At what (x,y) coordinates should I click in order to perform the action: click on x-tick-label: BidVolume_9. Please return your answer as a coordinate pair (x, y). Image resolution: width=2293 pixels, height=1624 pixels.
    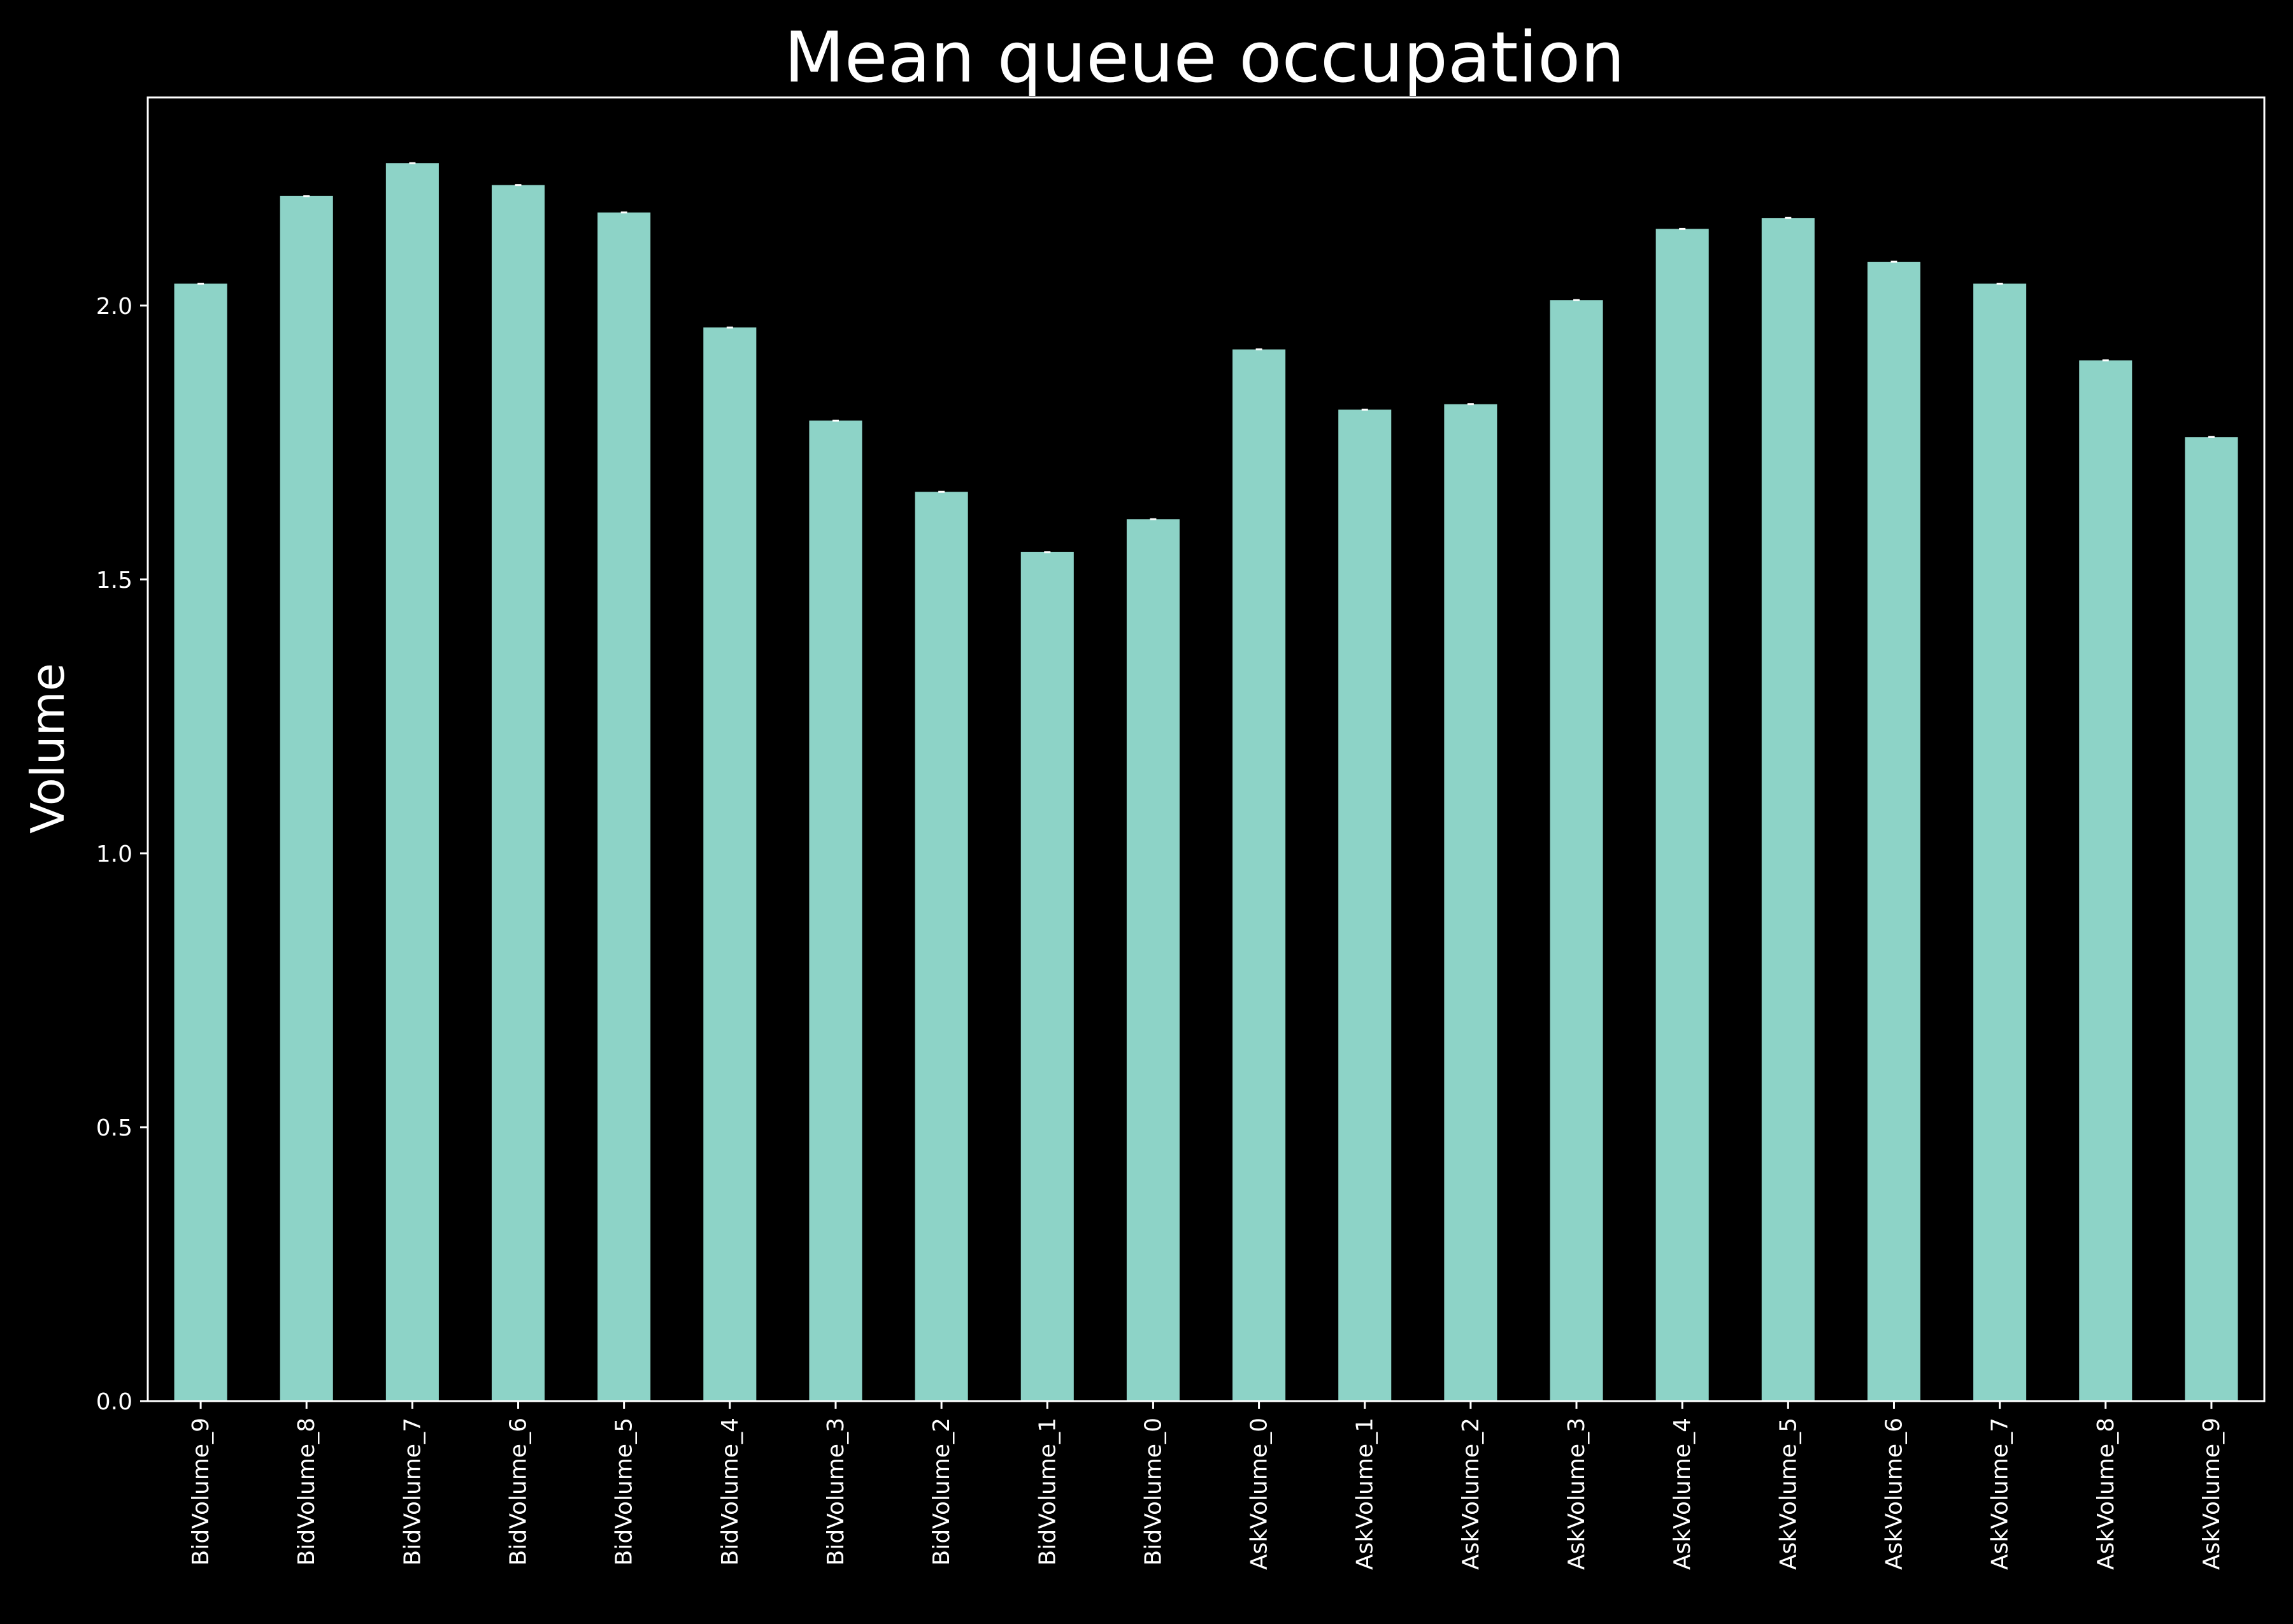
    Looking at the image, I should click on (201, 1491).